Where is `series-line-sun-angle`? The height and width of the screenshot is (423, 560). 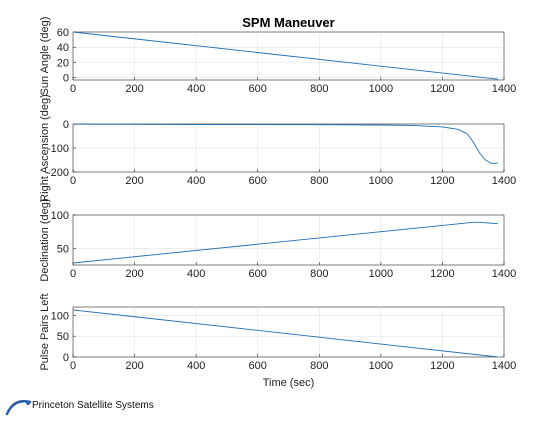
series-line-sun-angle is located at coordinates (285, 55).